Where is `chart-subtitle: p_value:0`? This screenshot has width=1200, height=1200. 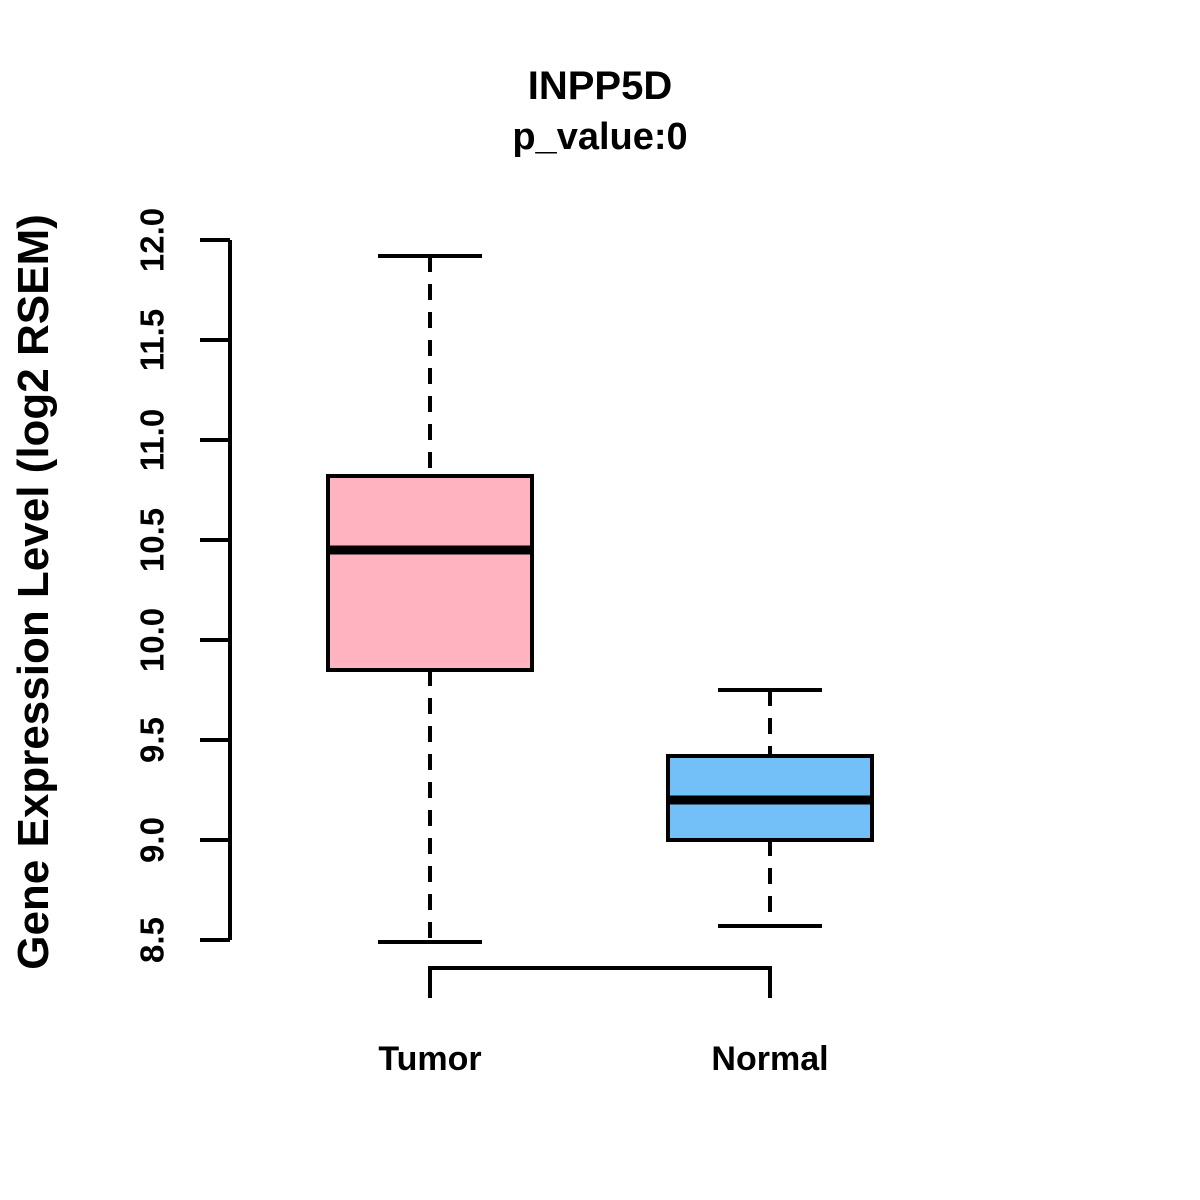
chart-subtitle: p_value:0 is located at coordinates (600, 137).